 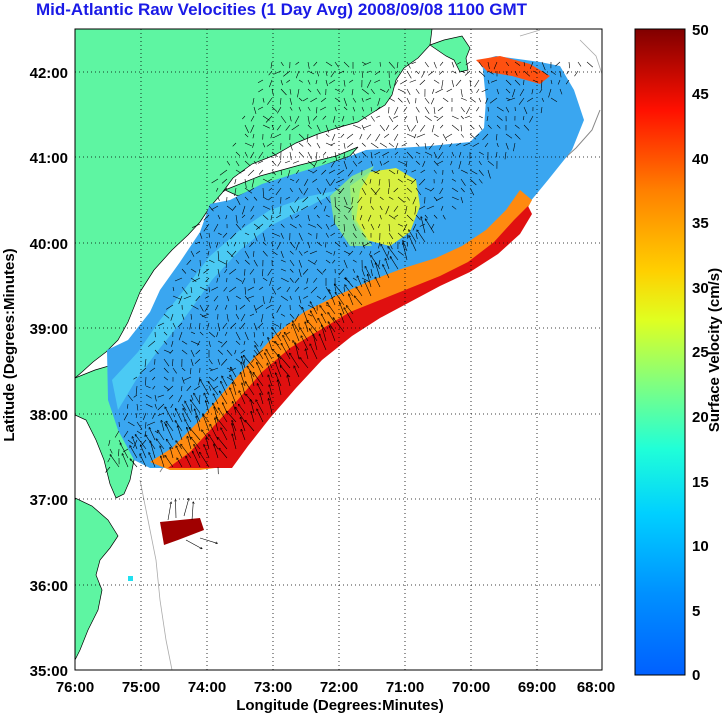 I want to click on colorbar-tick-label: 15, so click(x=700, y=482).